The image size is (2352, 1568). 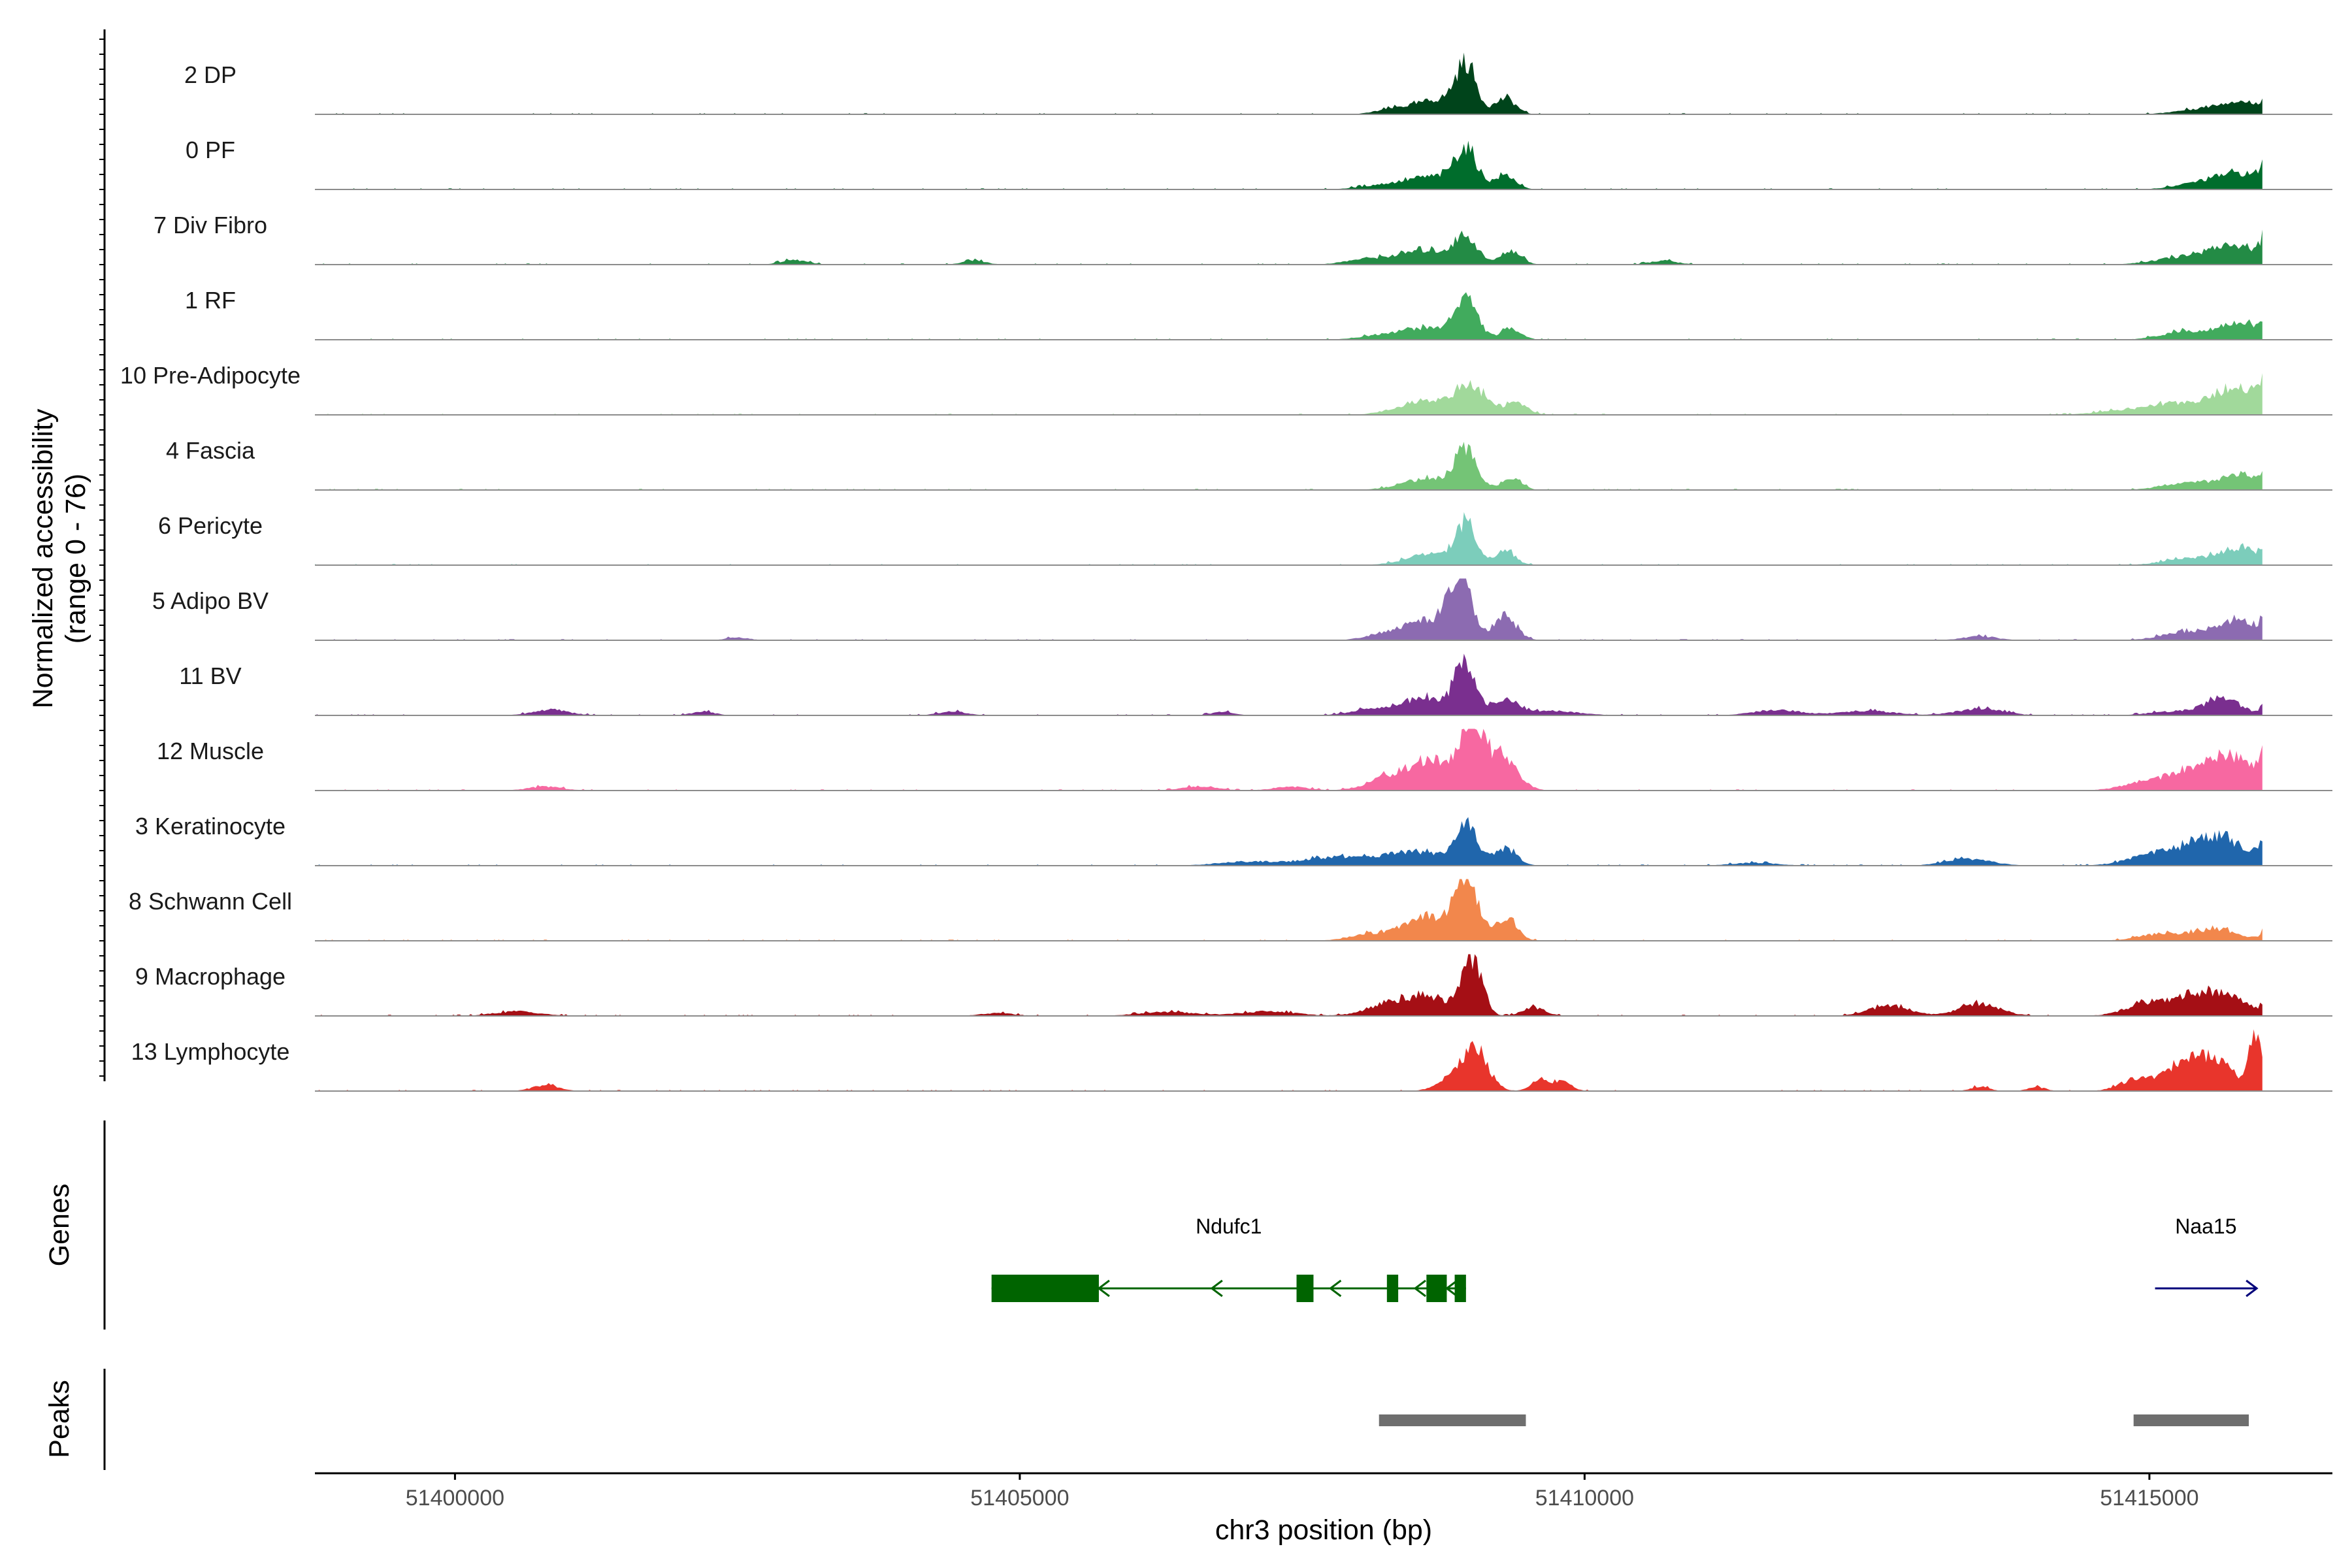 What do you see at coordinates (210, 525) in the screenshot?
I see `track-label: 6 Pericyte` at bounding box center [210, 525].